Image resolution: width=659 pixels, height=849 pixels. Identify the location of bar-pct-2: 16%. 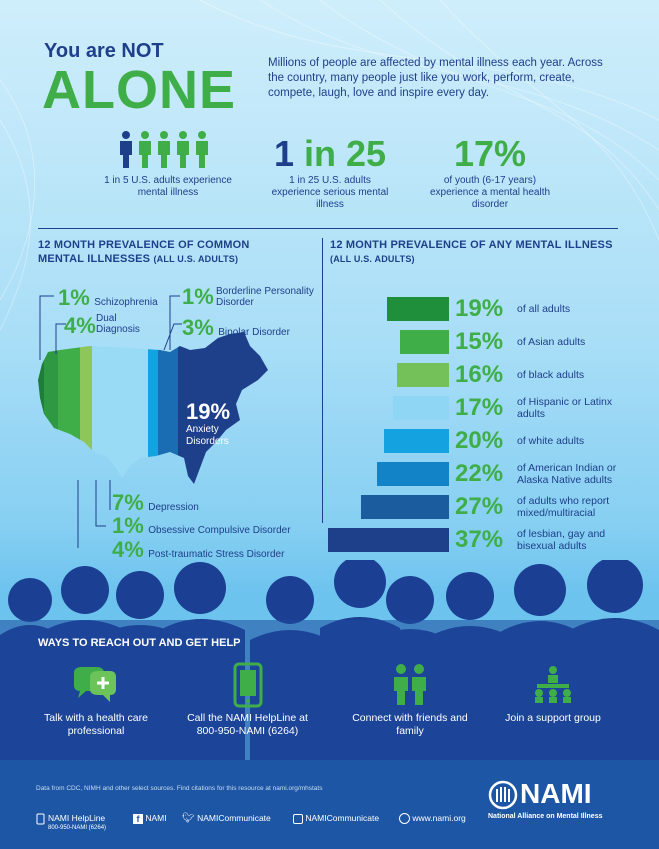
(479, 374).